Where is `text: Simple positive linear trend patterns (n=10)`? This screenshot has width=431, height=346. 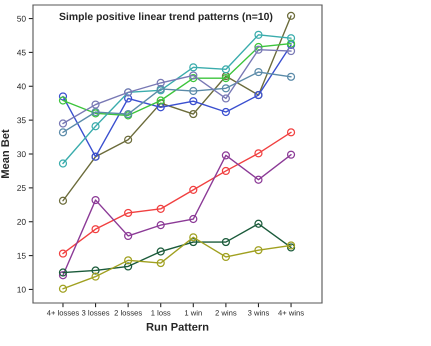
text: Simple positive linear trend patterns (n=10) is located at coordinates (165, 17).